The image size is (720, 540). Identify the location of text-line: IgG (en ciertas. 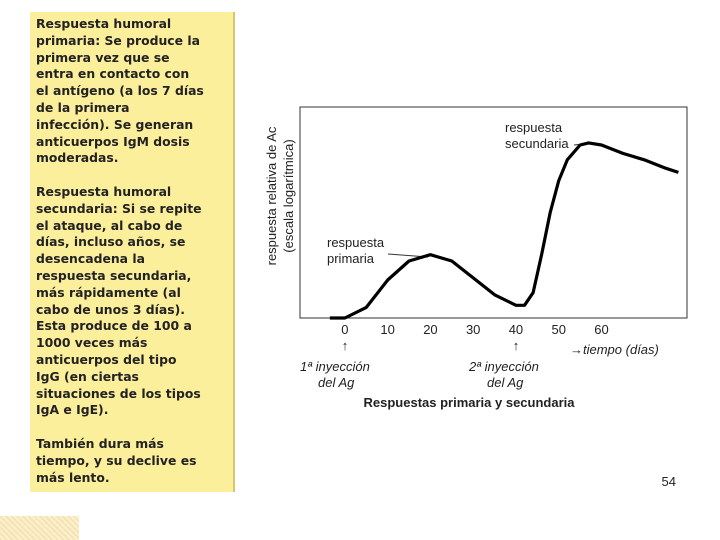
(87, 376).